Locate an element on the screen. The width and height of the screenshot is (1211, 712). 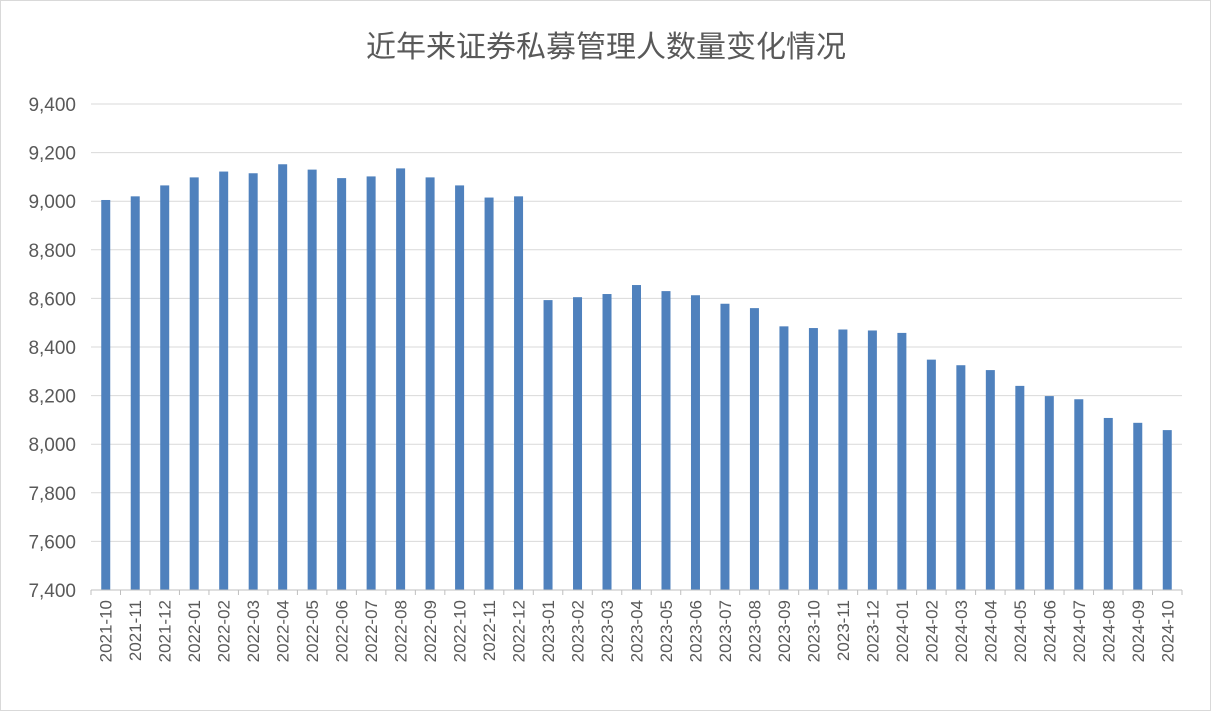
x-tick-label: 2024-09 is located at coordinates (1138, 631).